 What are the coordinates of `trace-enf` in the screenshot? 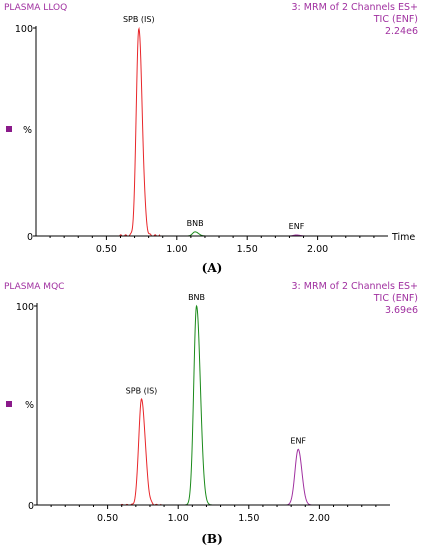 It's located at (322, 477).